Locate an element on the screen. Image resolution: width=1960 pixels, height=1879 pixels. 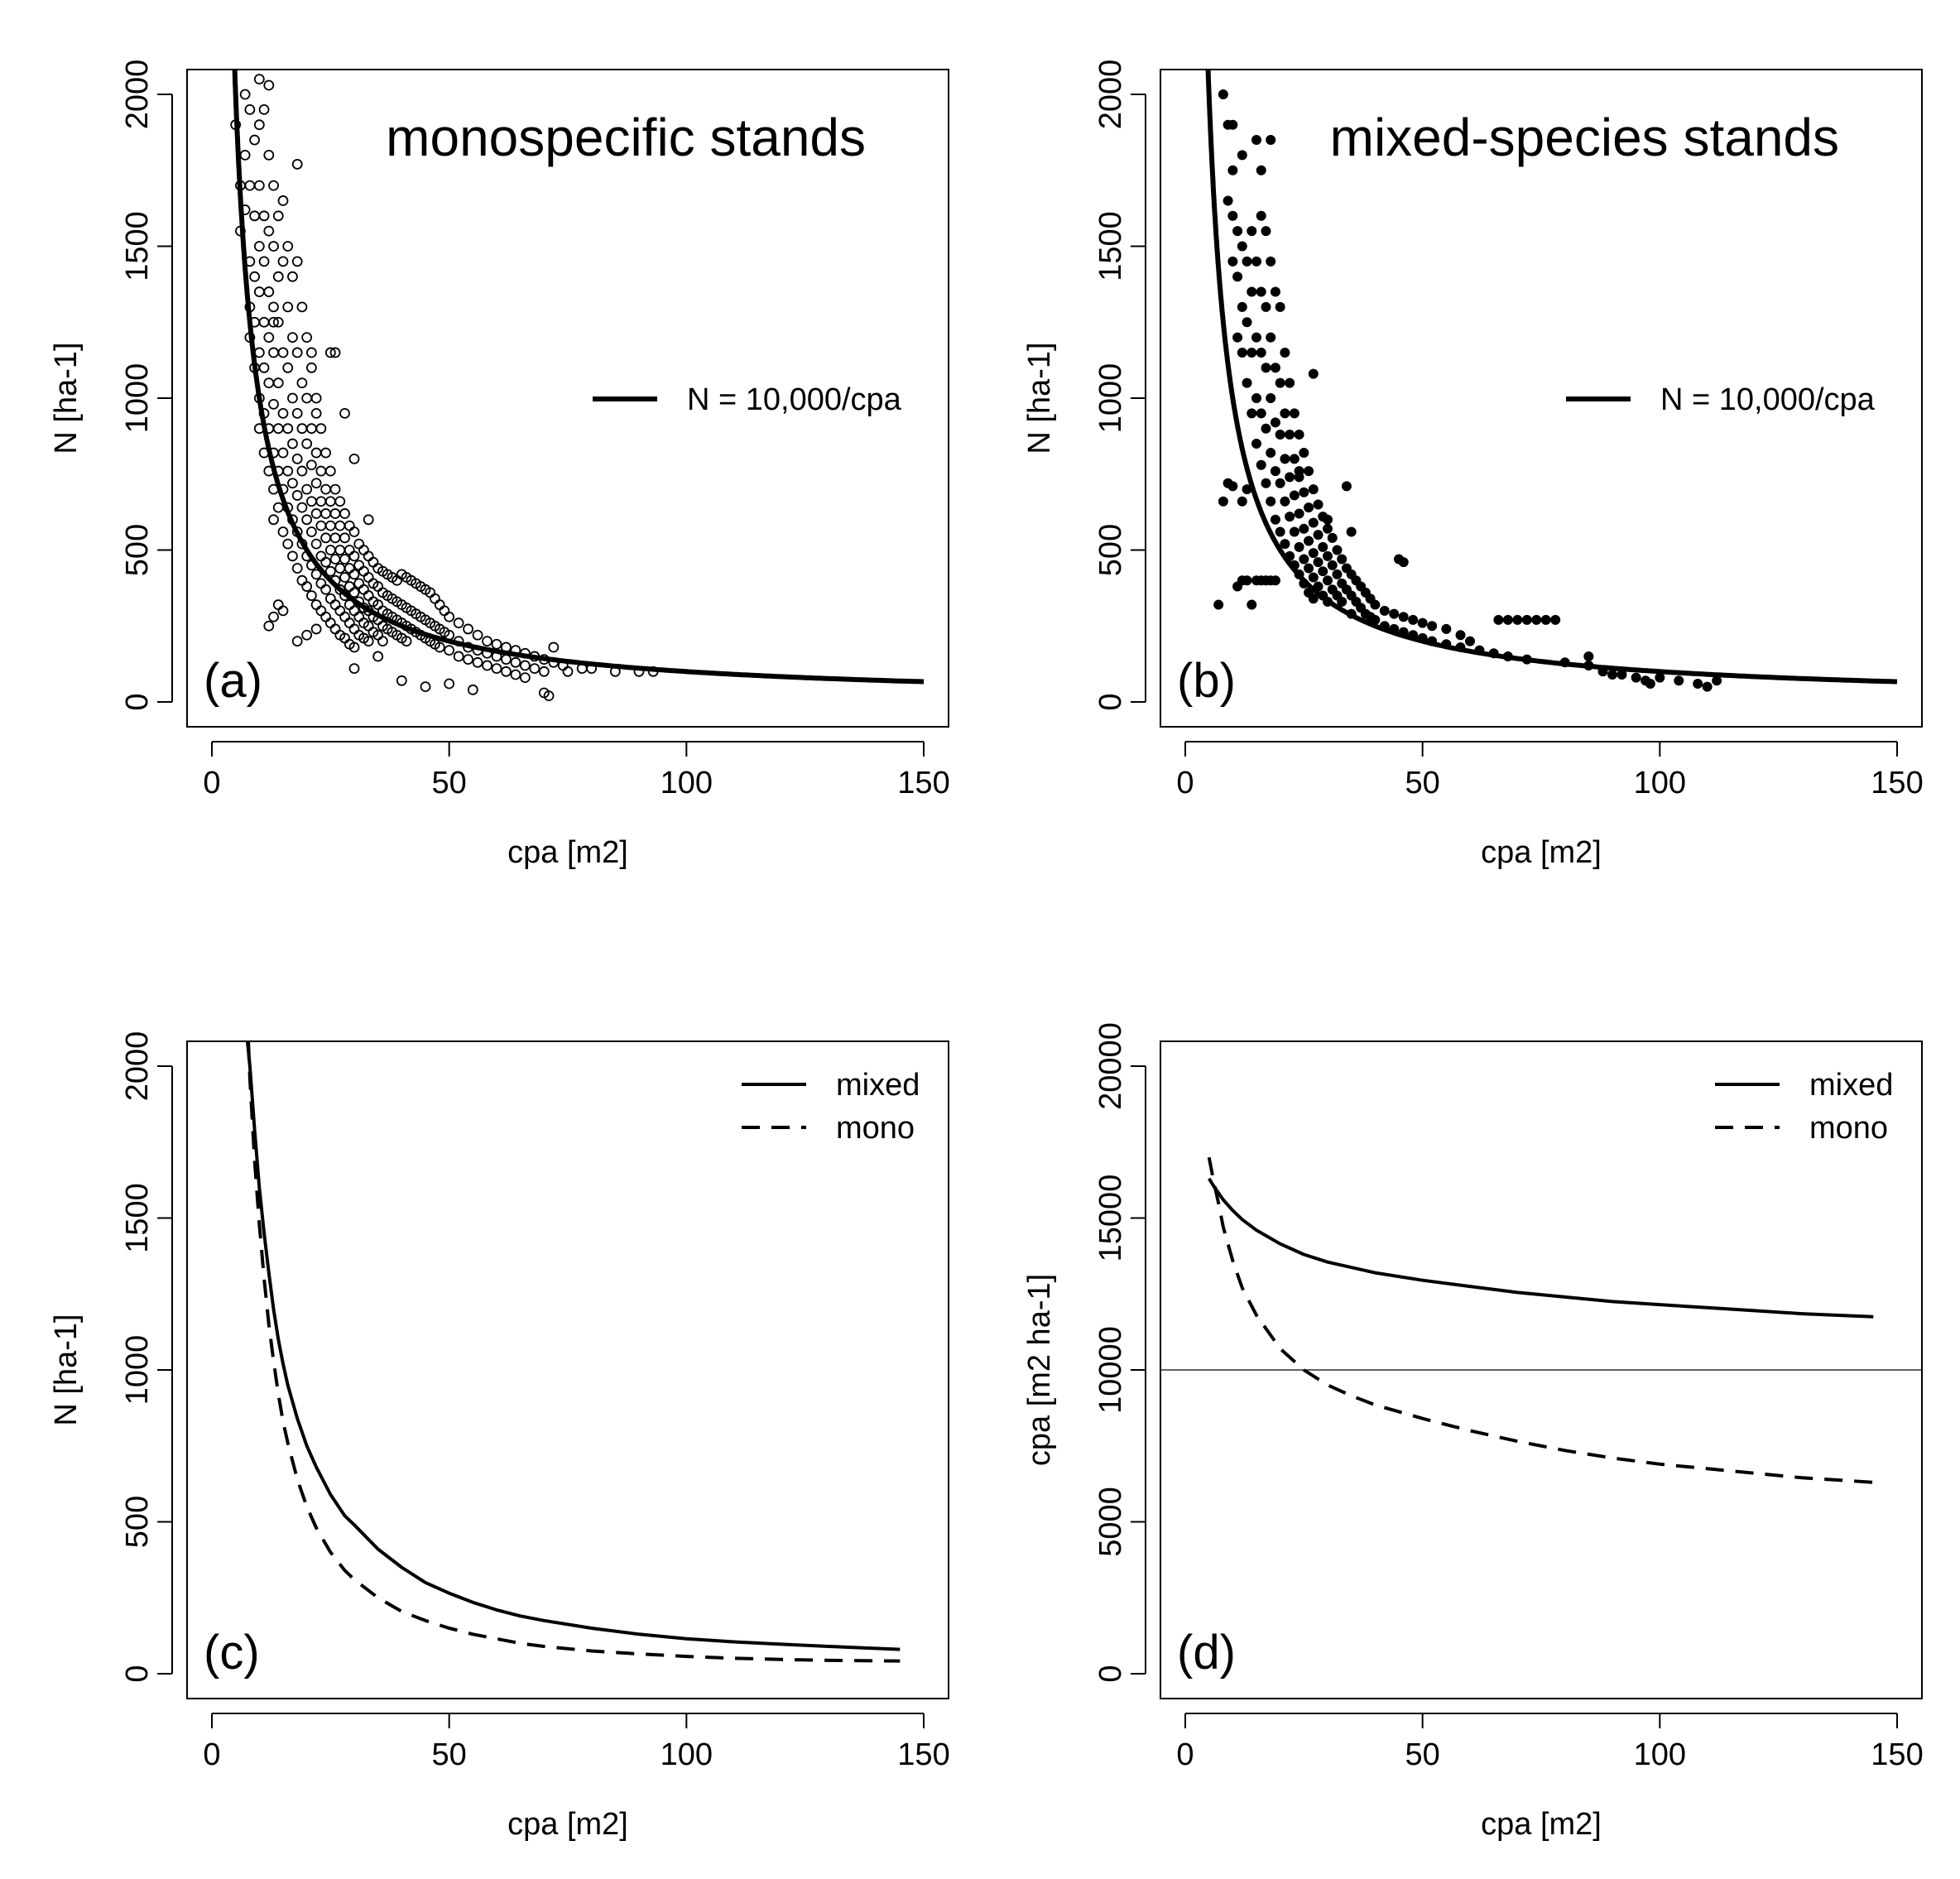
y-tick-label: 15000 is located at coordinates (1110, 1218).